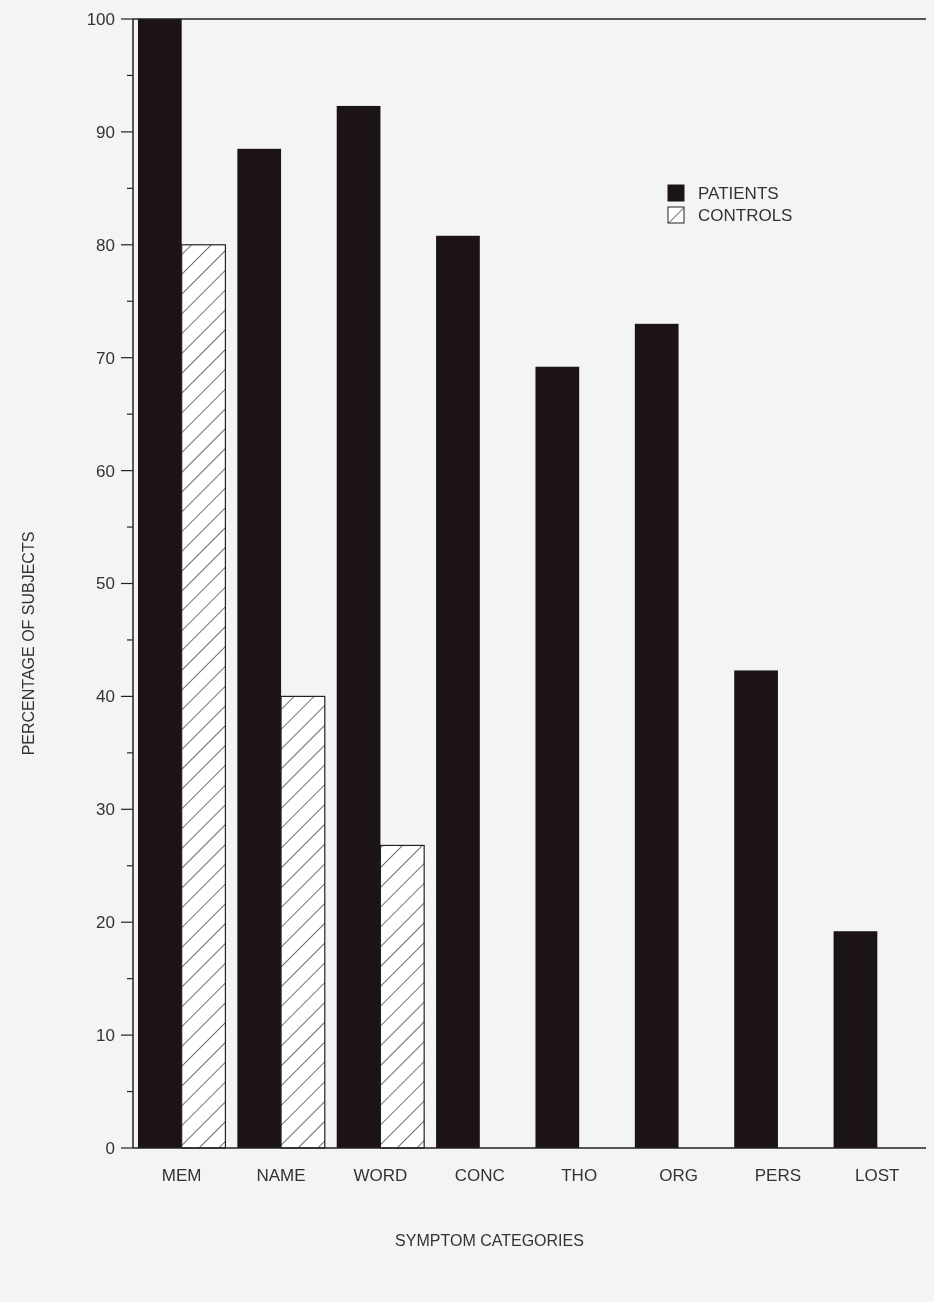 Image resolution: width=934 pixels, height=1302 pixels. I want to click on y-tick-label: 80, so click(105, 245).